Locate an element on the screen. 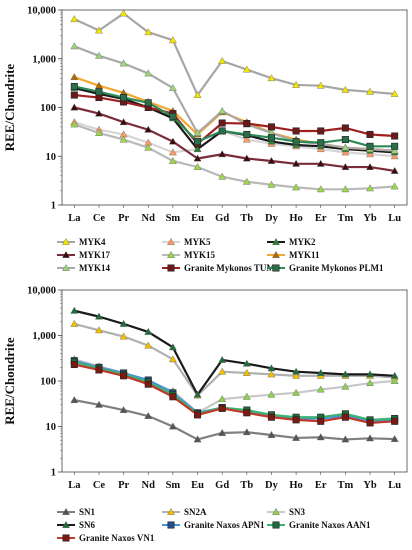 The height and width of the screenshot is (550, 412). series-myk15 is located at coordinates (234, 156).